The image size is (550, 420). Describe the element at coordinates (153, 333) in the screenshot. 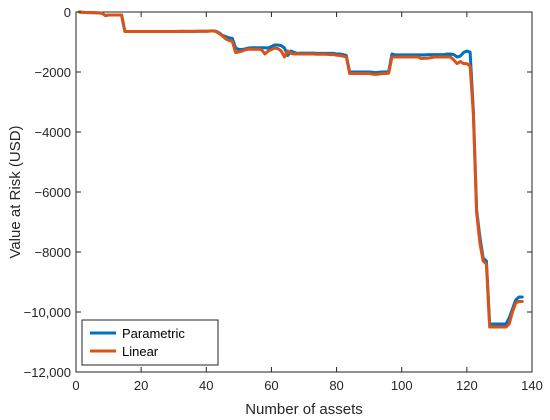

I see `legend-label-parametric: Parametric` at that location.